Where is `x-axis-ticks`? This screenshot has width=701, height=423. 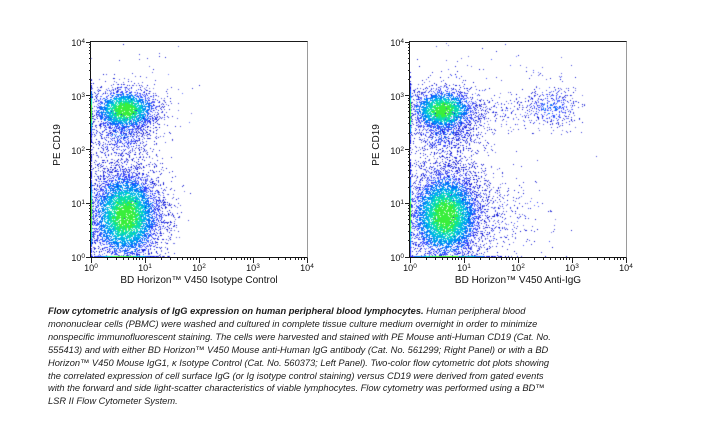 x-axis-ticks is located at coordinates (518, 261).